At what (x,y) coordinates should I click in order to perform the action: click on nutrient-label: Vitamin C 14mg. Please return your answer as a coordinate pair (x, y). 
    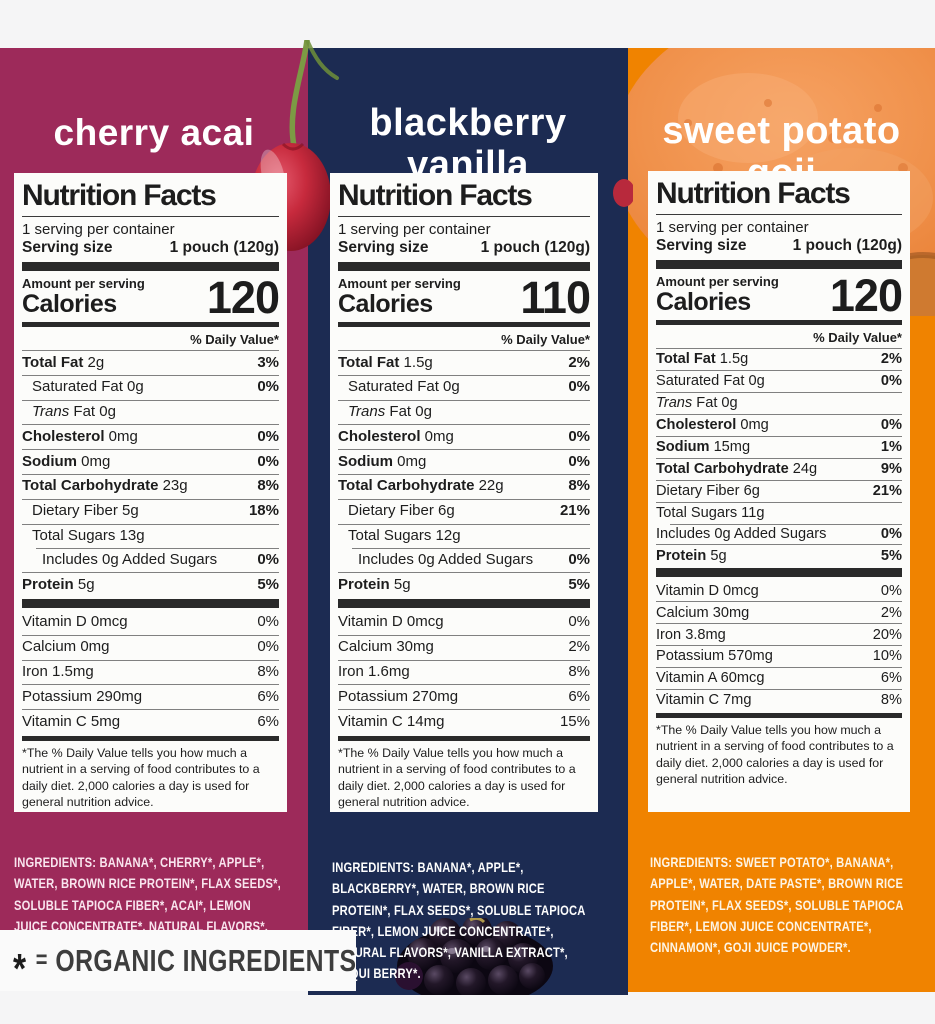
    Looking at the image, I should click on (391, 721).